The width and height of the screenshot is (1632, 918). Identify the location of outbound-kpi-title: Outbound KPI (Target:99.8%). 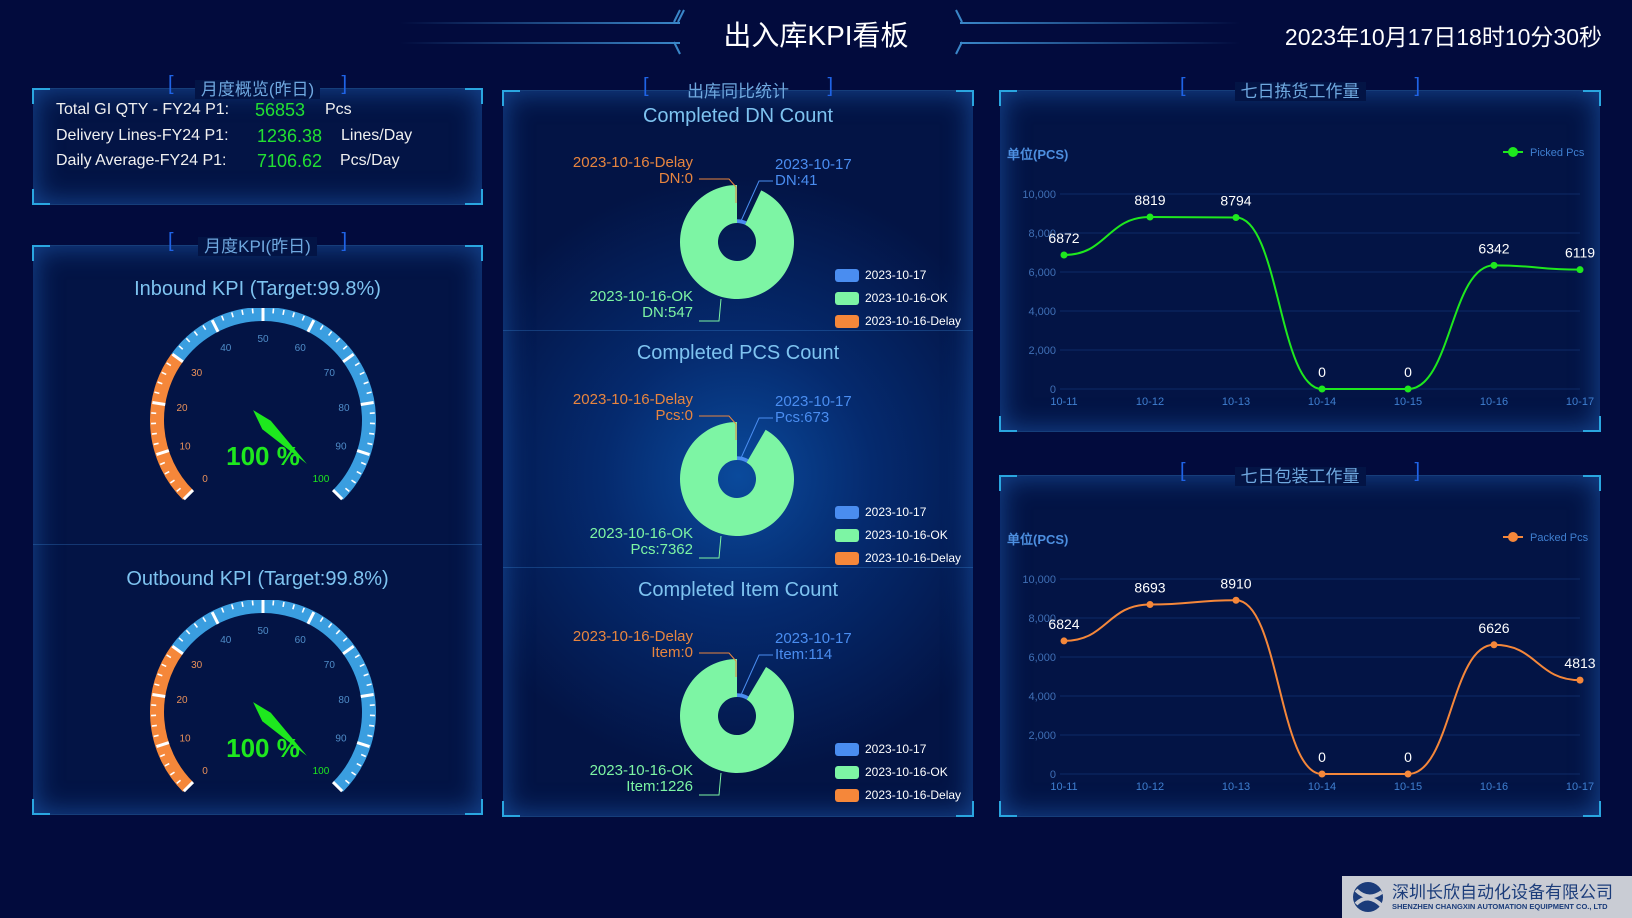
(257, 579).